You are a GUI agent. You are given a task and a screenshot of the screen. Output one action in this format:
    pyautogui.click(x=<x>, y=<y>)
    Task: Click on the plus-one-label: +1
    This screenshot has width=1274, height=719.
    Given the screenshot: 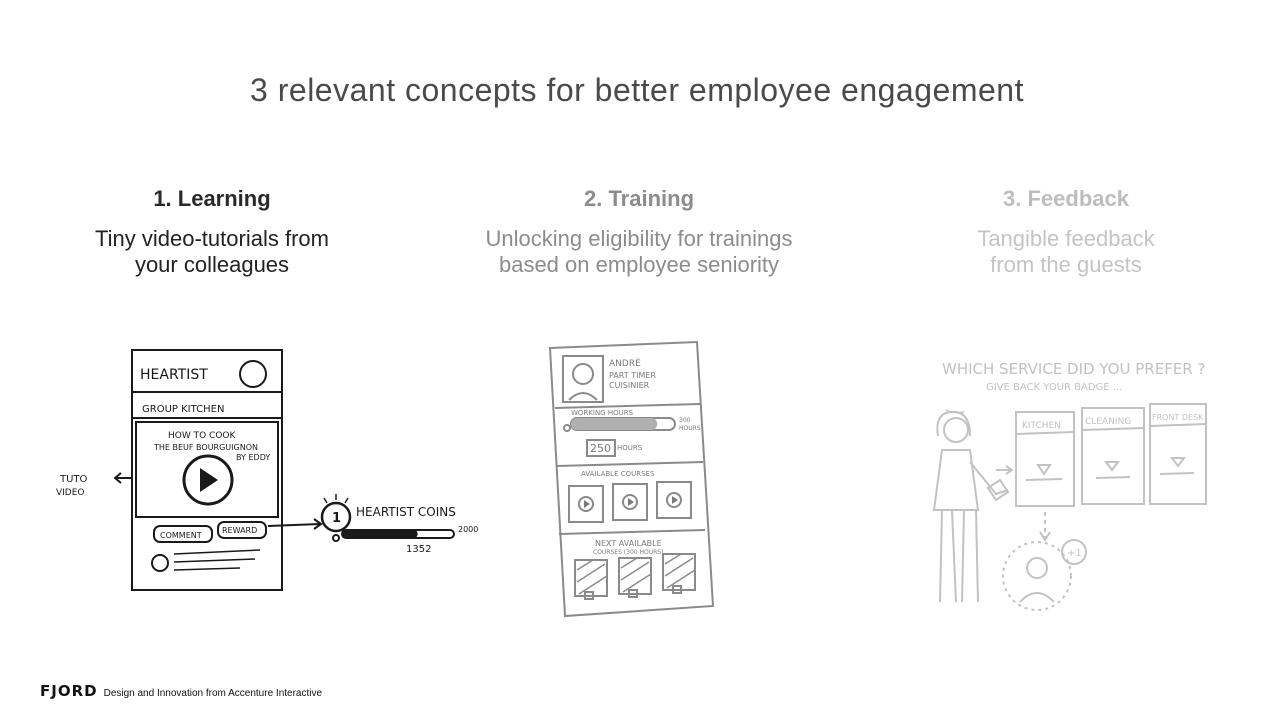 What is the action you would take?
    pyautogui.click(x=1074, y=553)
    